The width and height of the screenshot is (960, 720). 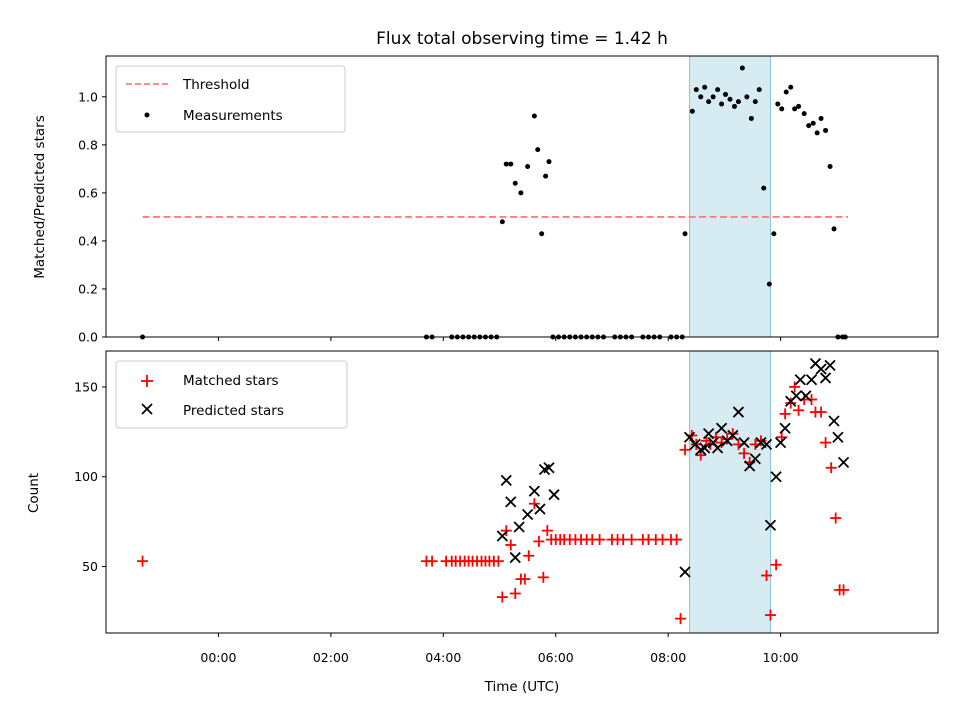 What do you see at coordinates (233, 411) in the screenshot?
I see `legend-predicted-label: Predicted stars` at bounding box center [233, 411].